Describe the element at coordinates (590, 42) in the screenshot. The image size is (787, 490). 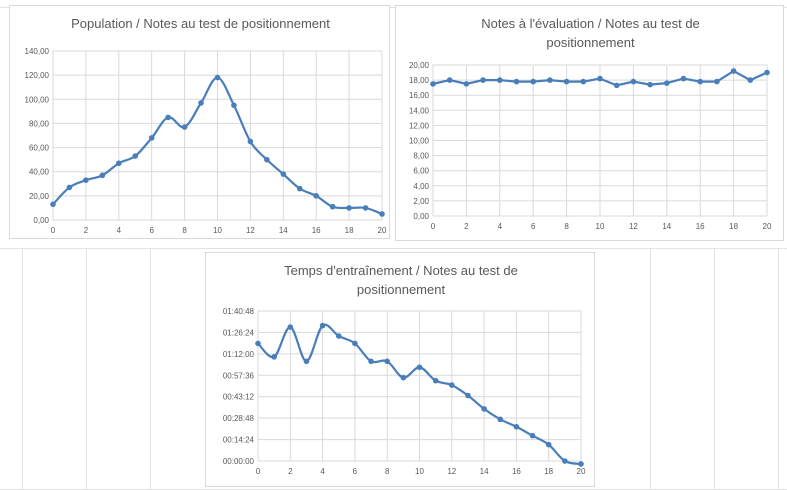
I see `chart-title: positionnement` at that location.